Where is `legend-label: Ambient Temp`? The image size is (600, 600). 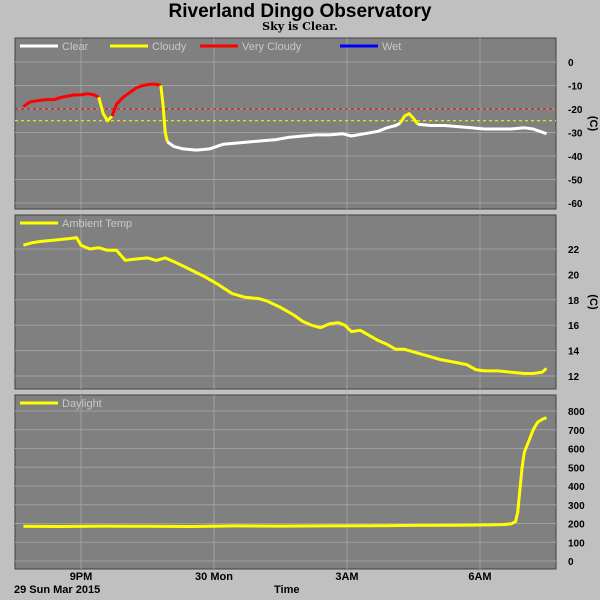 legend-label: Ambient Temp is located at coordinates (97, 224).